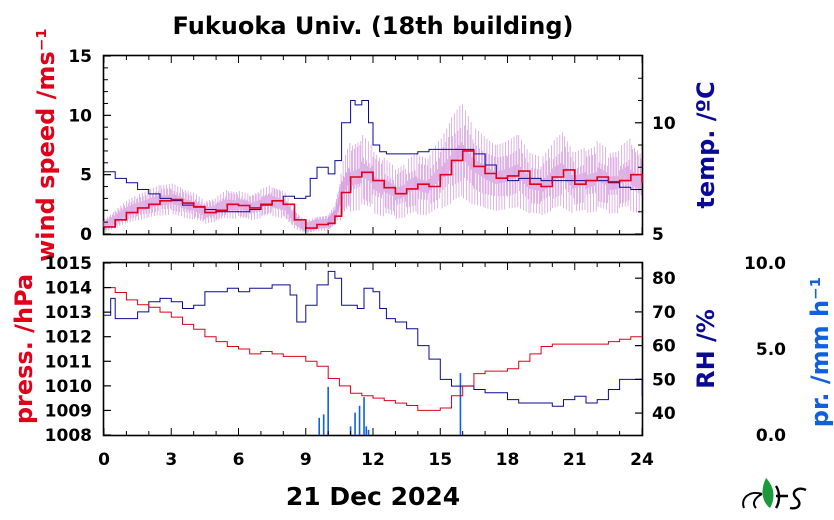 This screenshot has width=834, height=520. I want to click on chart-title: Fukuoka Univ. (18th building), so click(373, 26).